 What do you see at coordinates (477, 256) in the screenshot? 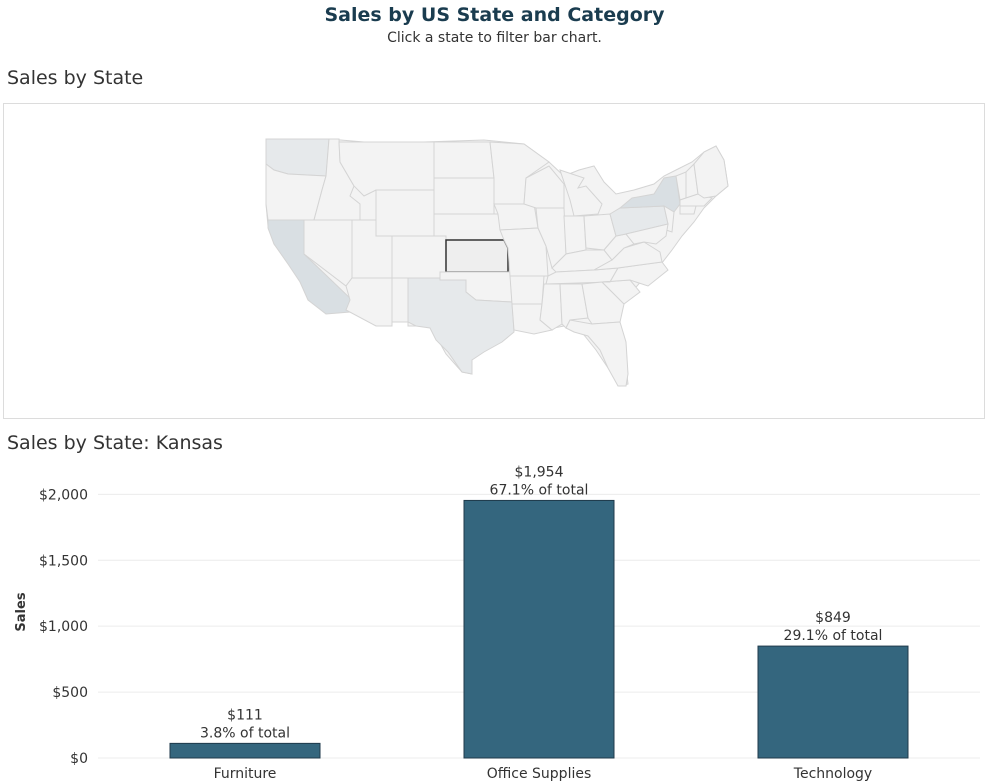
I see `state-kansas` at bounding box center [477, 256].